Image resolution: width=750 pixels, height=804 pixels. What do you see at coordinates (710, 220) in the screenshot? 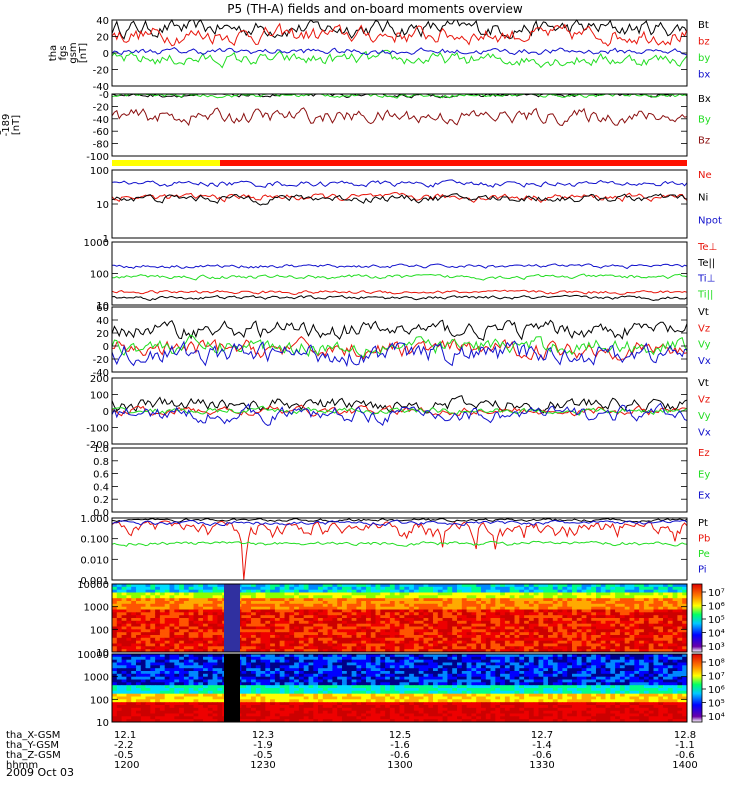
I see `legend-npot: Npot` at bounding box center [710, 220].